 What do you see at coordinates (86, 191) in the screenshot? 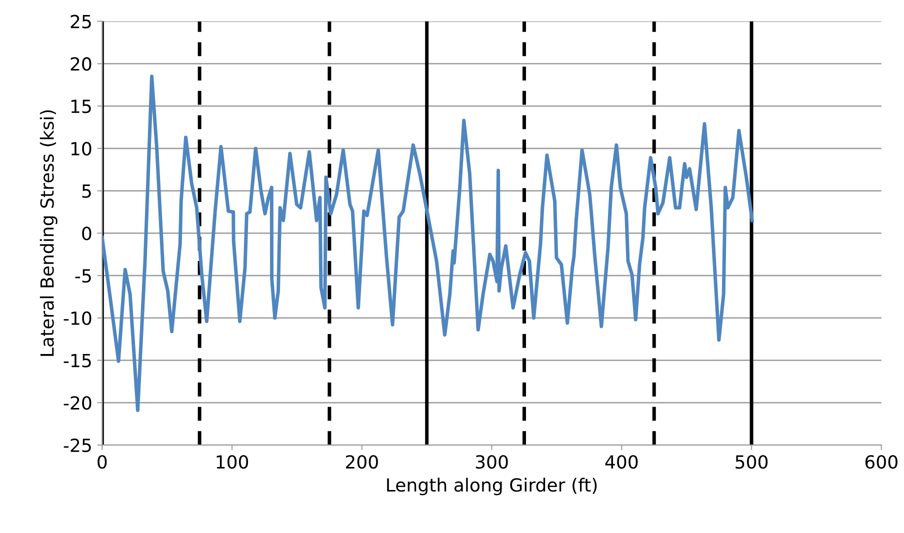
I see `y-tick-label: 5` at bounding box center [86, 191].